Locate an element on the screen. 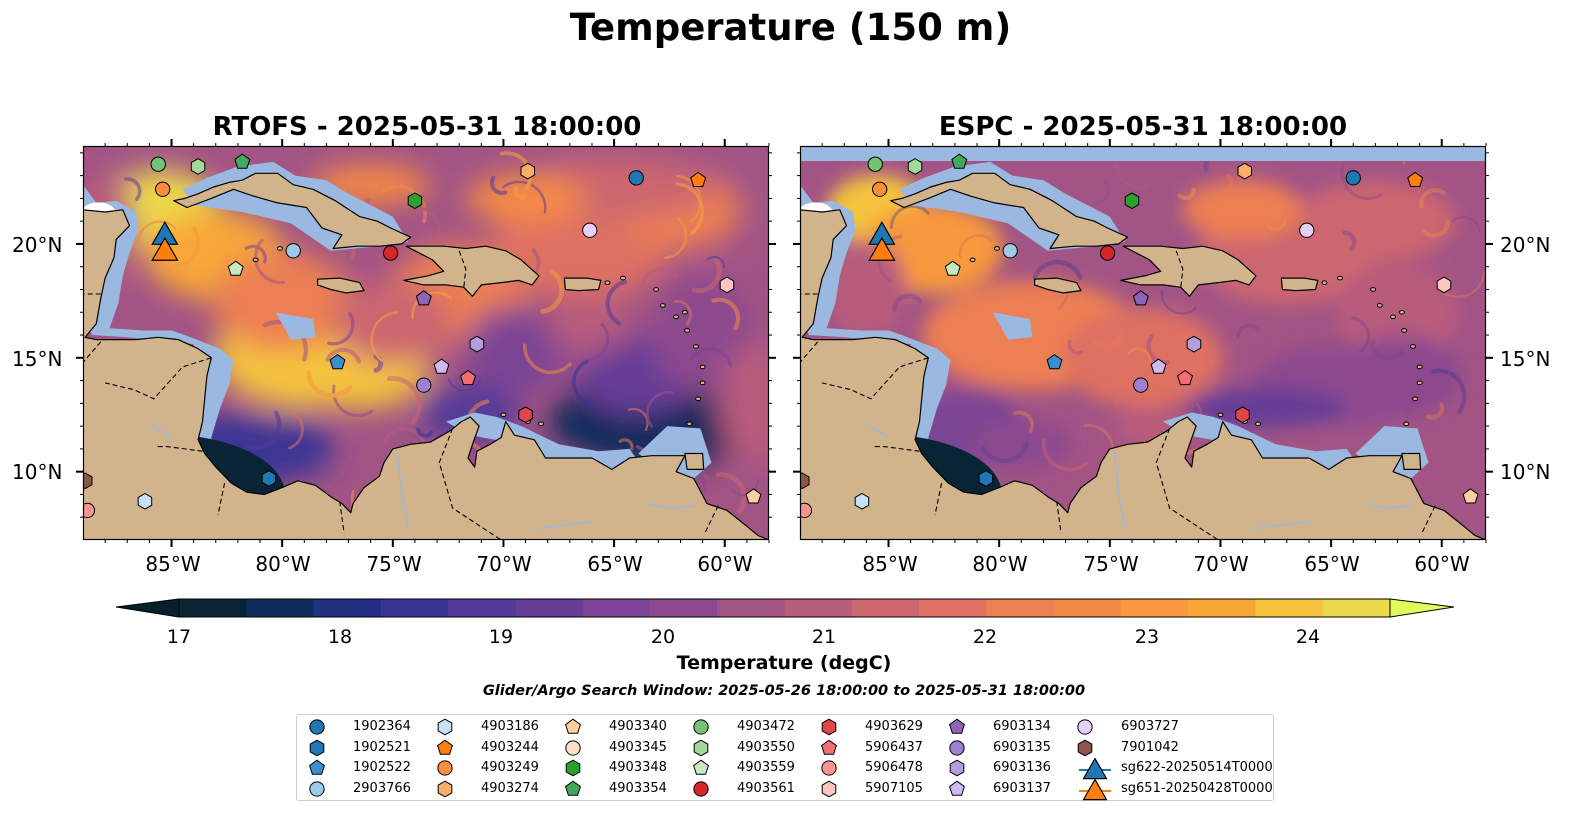  legend-label: sg651-20250428T0000 is located at coordinates (1197, 788).